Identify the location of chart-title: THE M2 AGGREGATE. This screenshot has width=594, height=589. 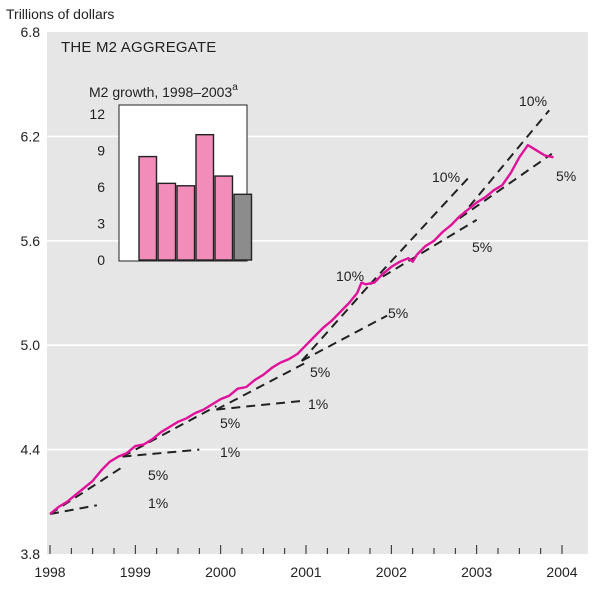
(138, 47).